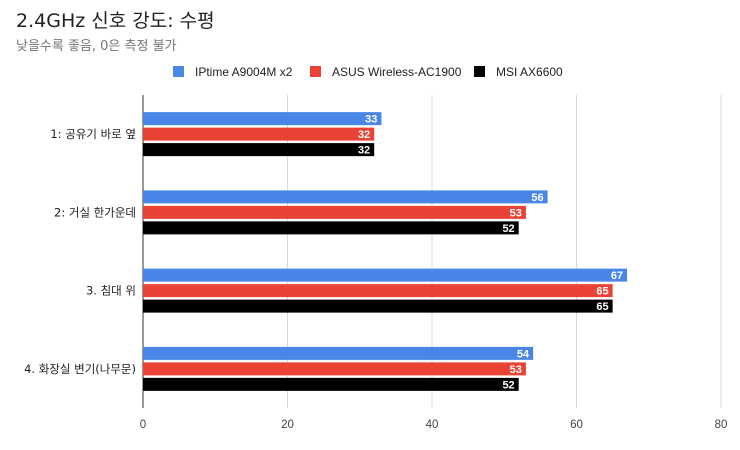 Image resolution: width=740 pixels, height=450 pixels. I want to click on chart-title: 2.4GHz 신호 강도: 수평, so click(115, 21).